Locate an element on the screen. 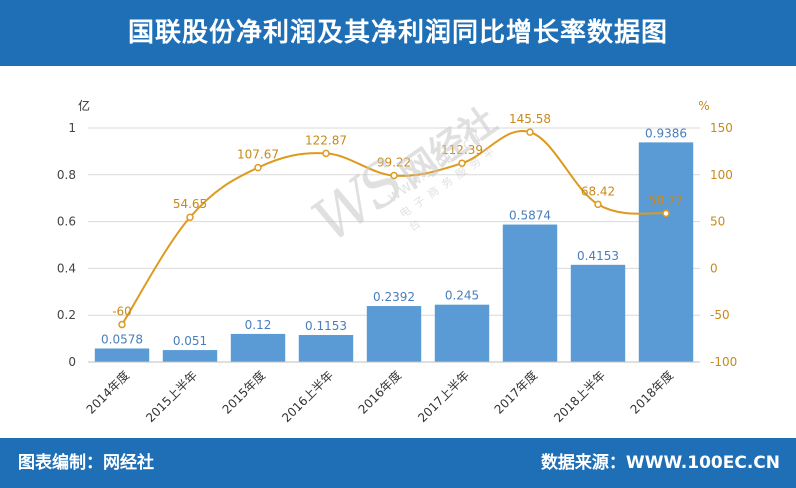  x-tick-label: 2018上半年 is located at coordinates (579, 396).